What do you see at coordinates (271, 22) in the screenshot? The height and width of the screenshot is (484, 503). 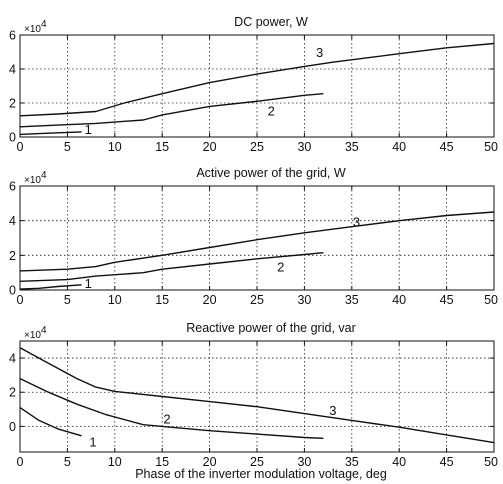 I see `chart-title: DC power, W` at bounding box center [271, 22].